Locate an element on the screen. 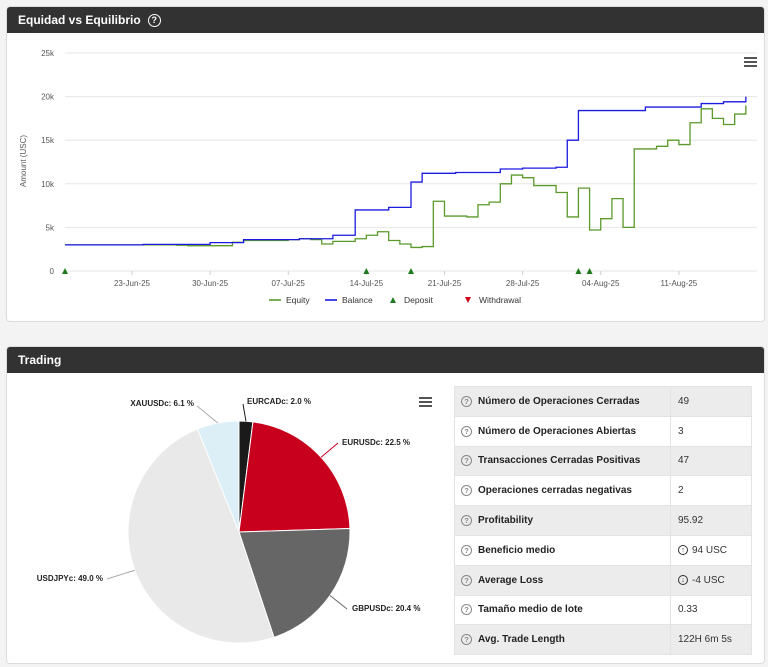 This screenshot has height=667, width=768. stat-label-cell: ? Tamaño medio de lote is located at coordinates (562, 610).